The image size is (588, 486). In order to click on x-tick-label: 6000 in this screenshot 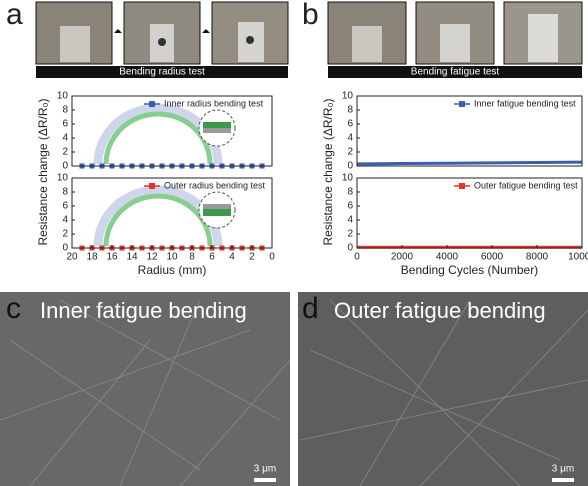, I will do `click(492, 257)`.